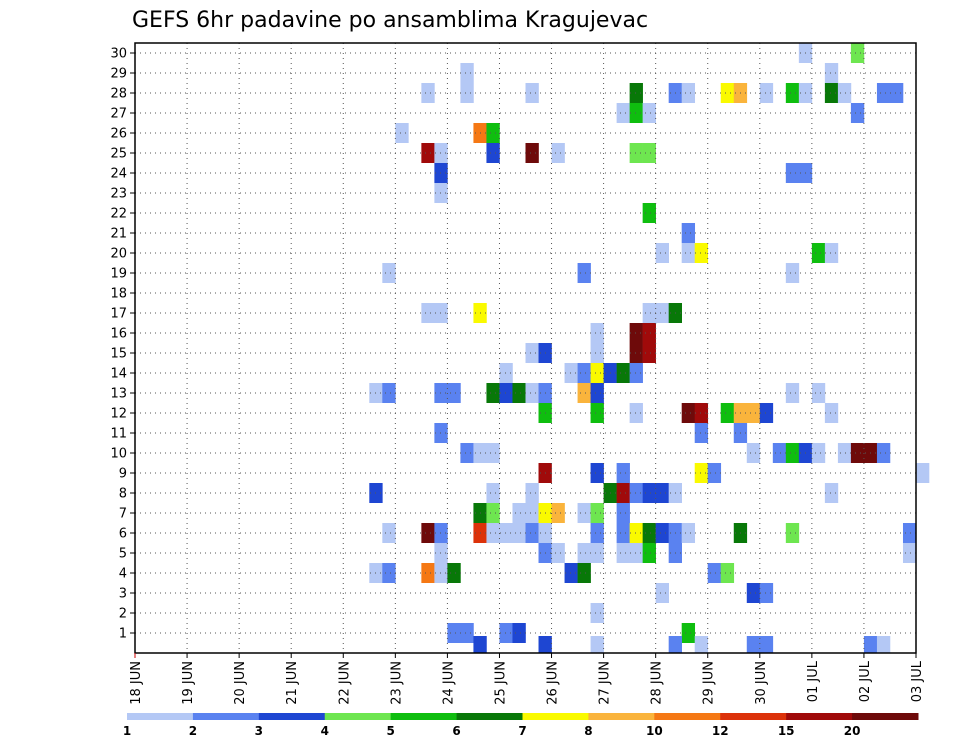 The width and height of the screenshot is (960, 742). Describe the element at coordinates (396, 683) in the screenshot. I see `x-tick-label: 23 JUN` at that location.